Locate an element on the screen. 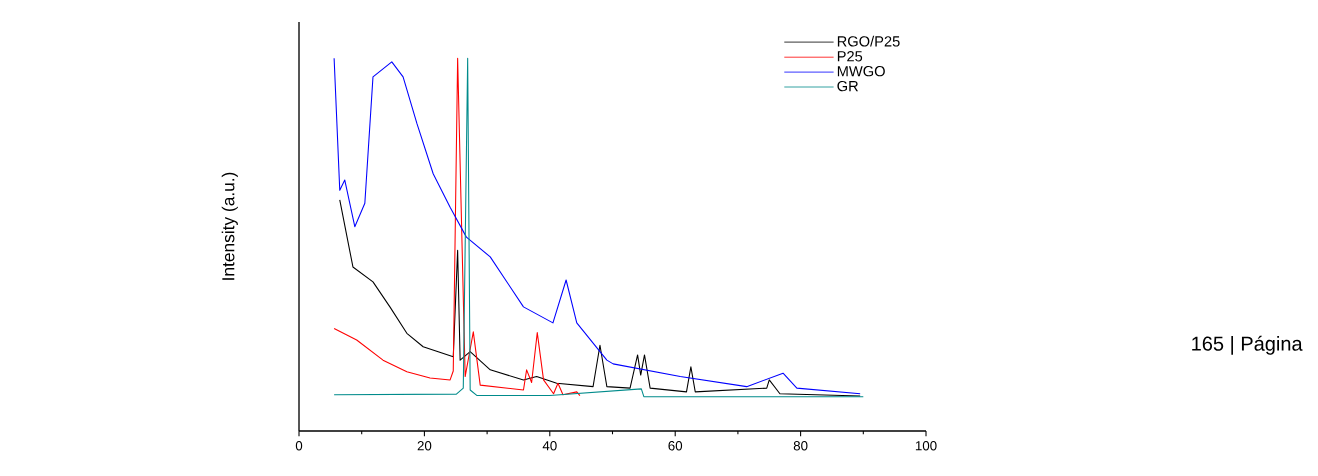 Image resolution: width=1318 pixels, height=476 pixels. x-tick-label: 40 is located at coordinates (549, 446).